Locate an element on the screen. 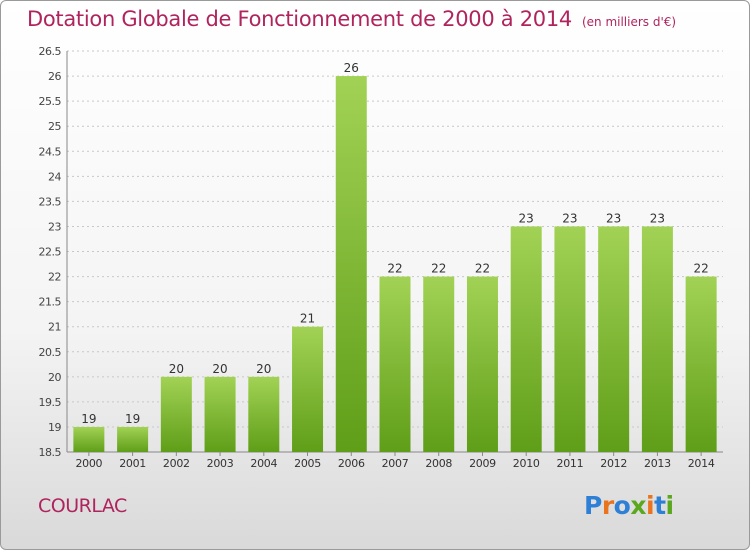 Image resolution: width=750 pixels, height=550 pixels. x-tick-label: 2007 is located at coordinates (395, 463).